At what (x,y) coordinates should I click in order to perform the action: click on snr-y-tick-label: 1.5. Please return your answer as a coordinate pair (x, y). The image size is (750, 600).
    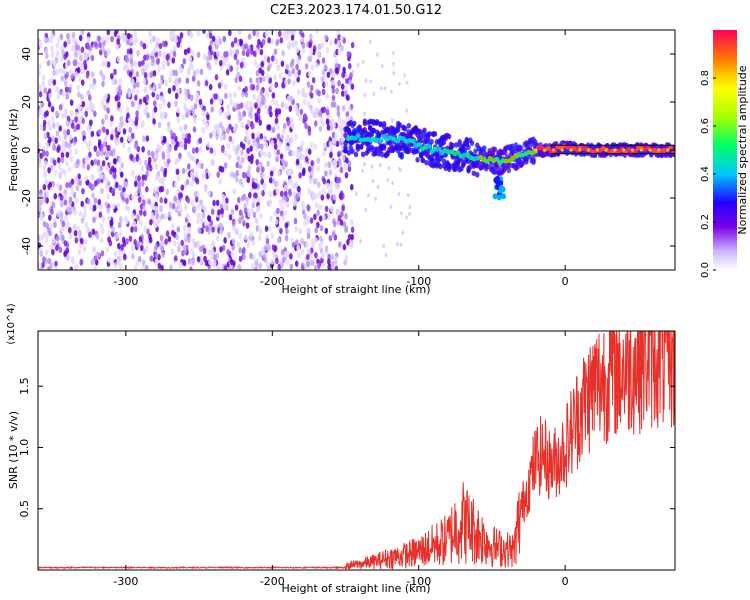
    Looking at the image, I should click on (24, 386).